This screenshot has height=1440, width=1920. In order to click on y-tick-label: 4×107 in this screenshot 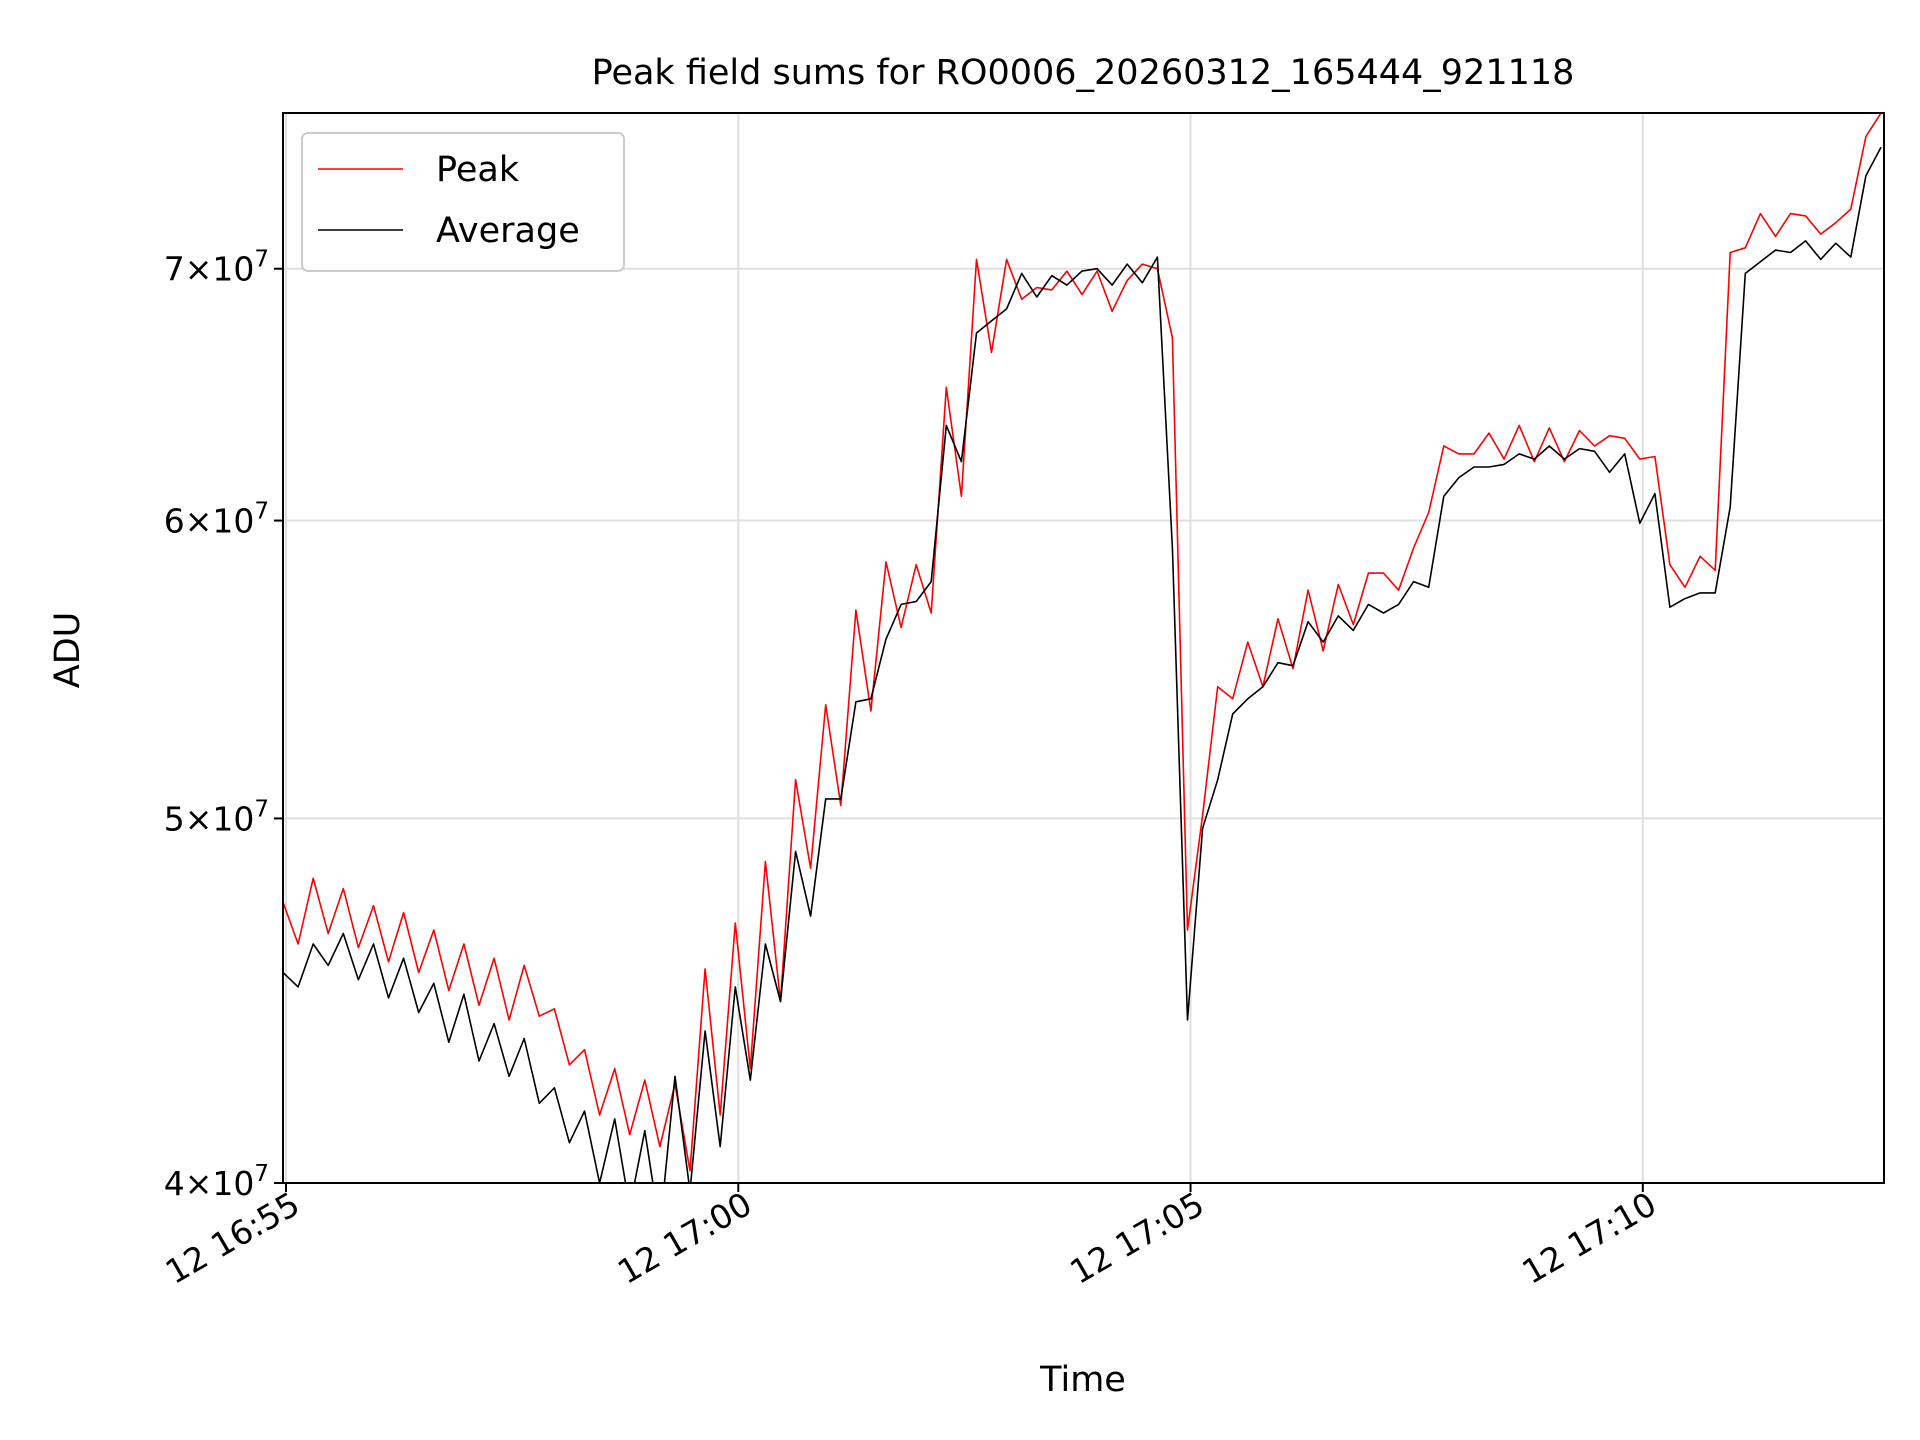, I will do `click(216, 1182)`.